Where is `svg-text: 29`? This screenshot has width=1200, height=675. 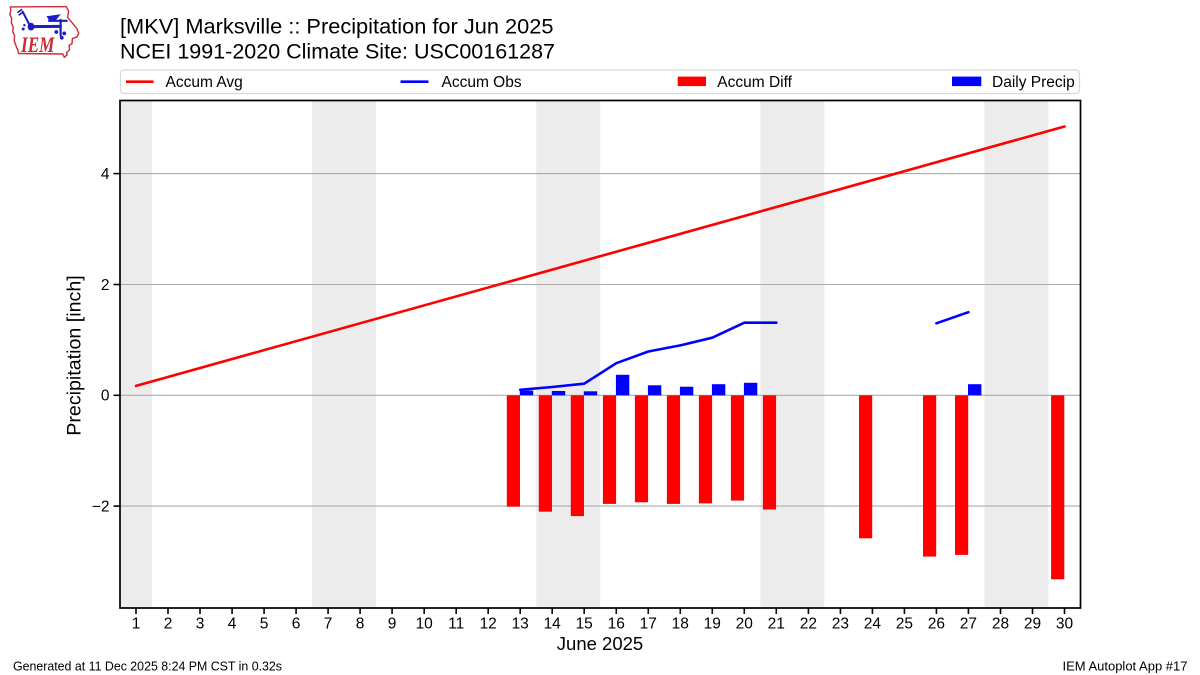
svg-text: 29 is located at coordinates (1032, 624).